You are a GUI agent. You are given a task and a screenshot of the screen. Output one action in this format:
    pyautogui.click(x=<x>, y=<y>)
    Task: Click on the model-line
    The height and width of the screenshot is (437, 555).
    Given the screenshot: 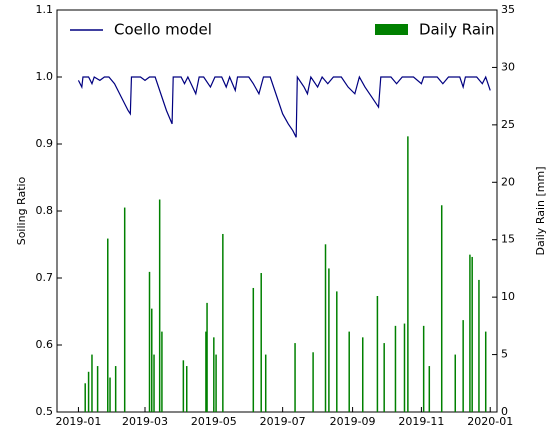 What is the action you would take?
    pyautogui.click(x=284, y=106)
    